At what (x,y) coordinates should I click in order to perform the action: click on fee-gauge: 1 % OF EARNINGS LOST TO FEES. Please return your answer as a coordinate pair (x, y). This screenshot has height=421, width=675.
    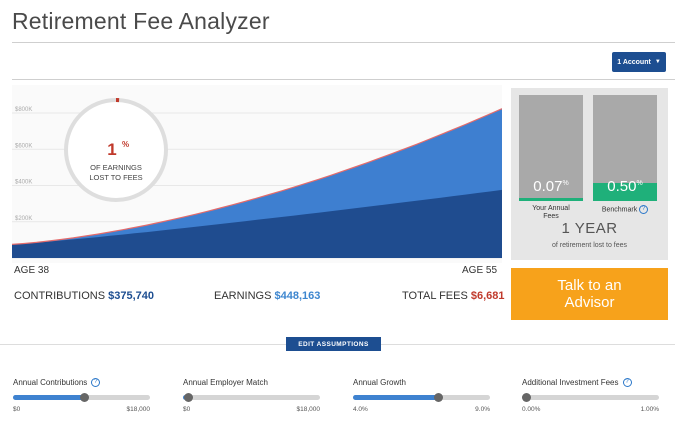
    Looking at the image, I should click on (116, 150).